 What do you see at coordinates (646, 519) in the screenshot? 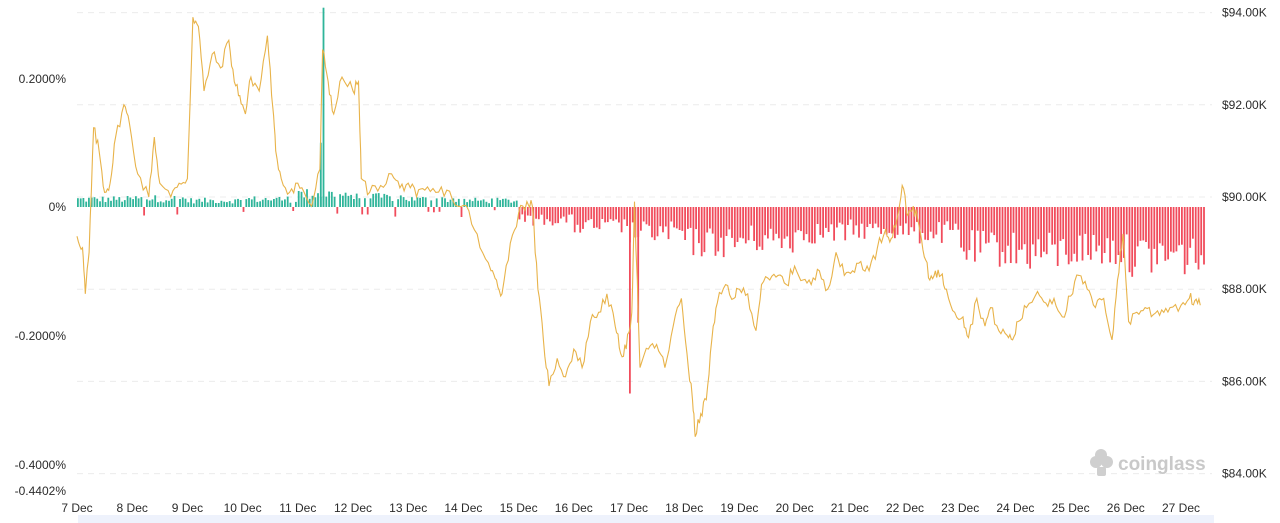
I see `x-axis-scrollbar` at bounding box center [646, 519].